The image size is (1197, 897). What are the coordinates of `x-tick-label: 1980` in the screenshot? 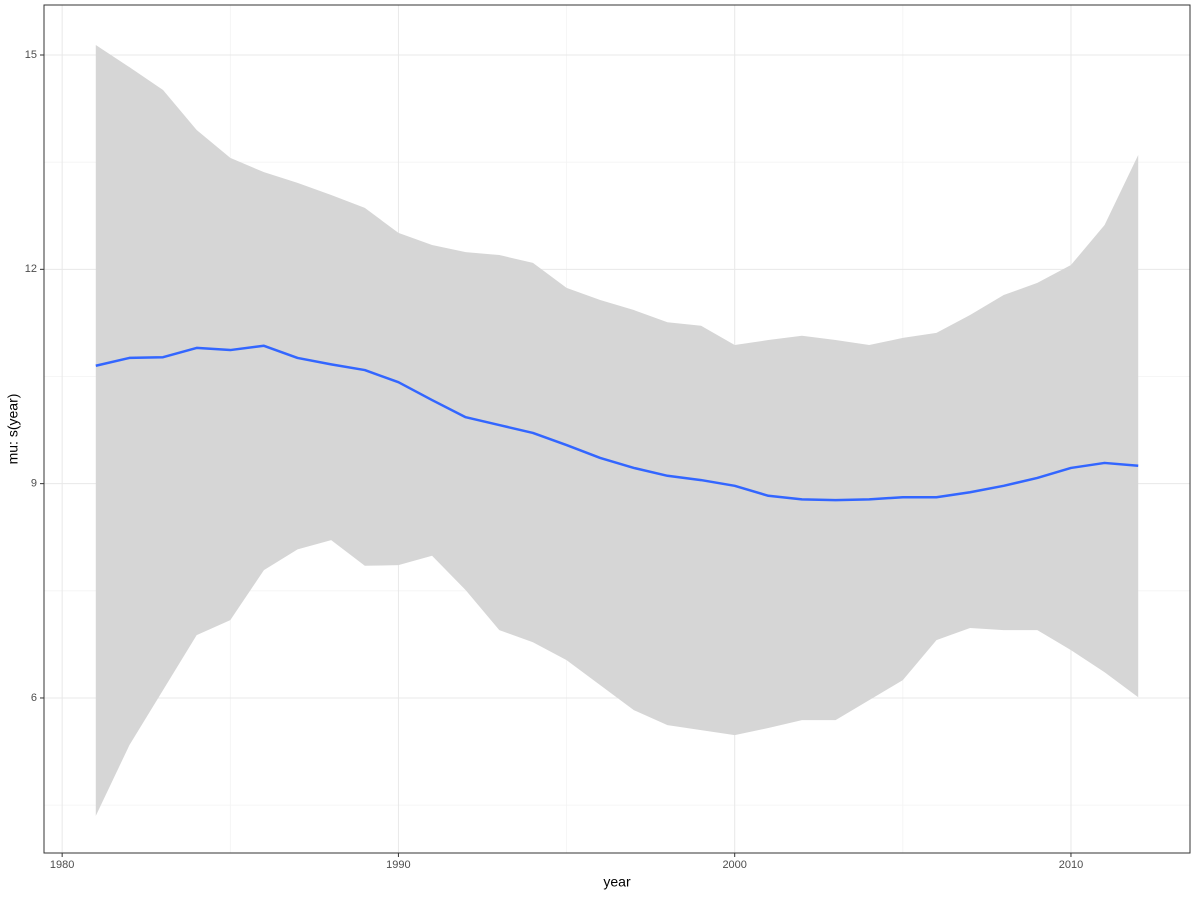 It's located at (62, 865).